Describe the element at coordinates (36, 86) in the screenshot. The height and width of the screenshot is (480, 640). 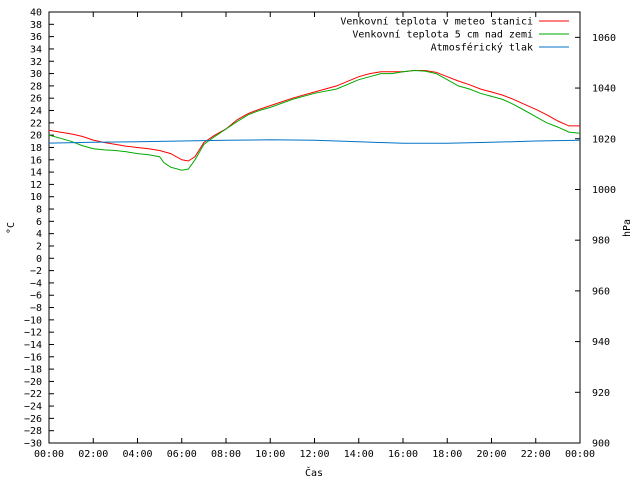
I see `y-tick-label: 28` at that location.